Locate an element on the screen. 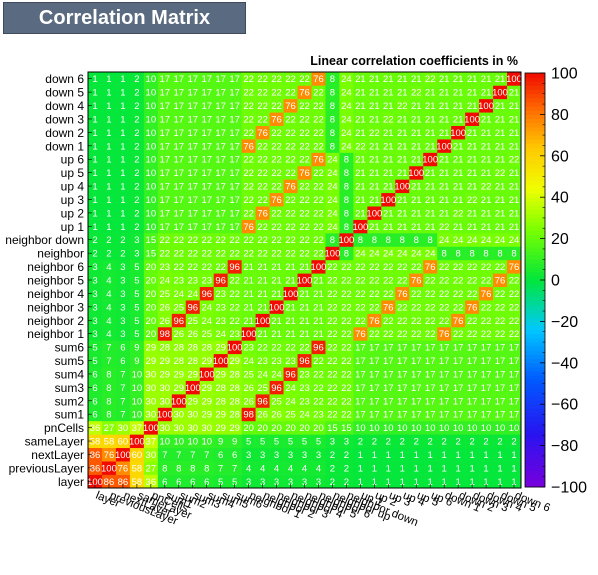  cell-value-label: 28 is located at coordinates (220, 388).